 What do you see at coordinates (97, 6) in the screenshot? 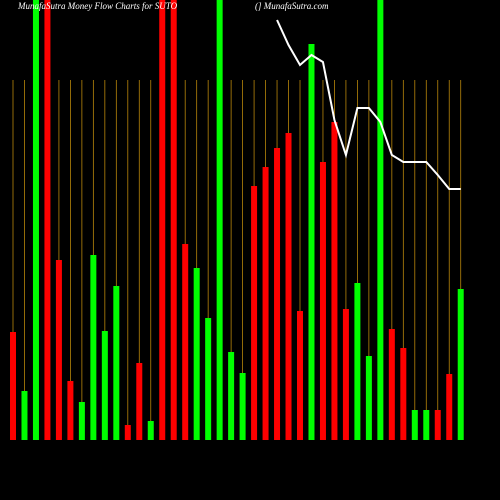
I see `chart-title: MunafaSutra Money Flow Charts for SUTO` at bounding box center [97, 6].